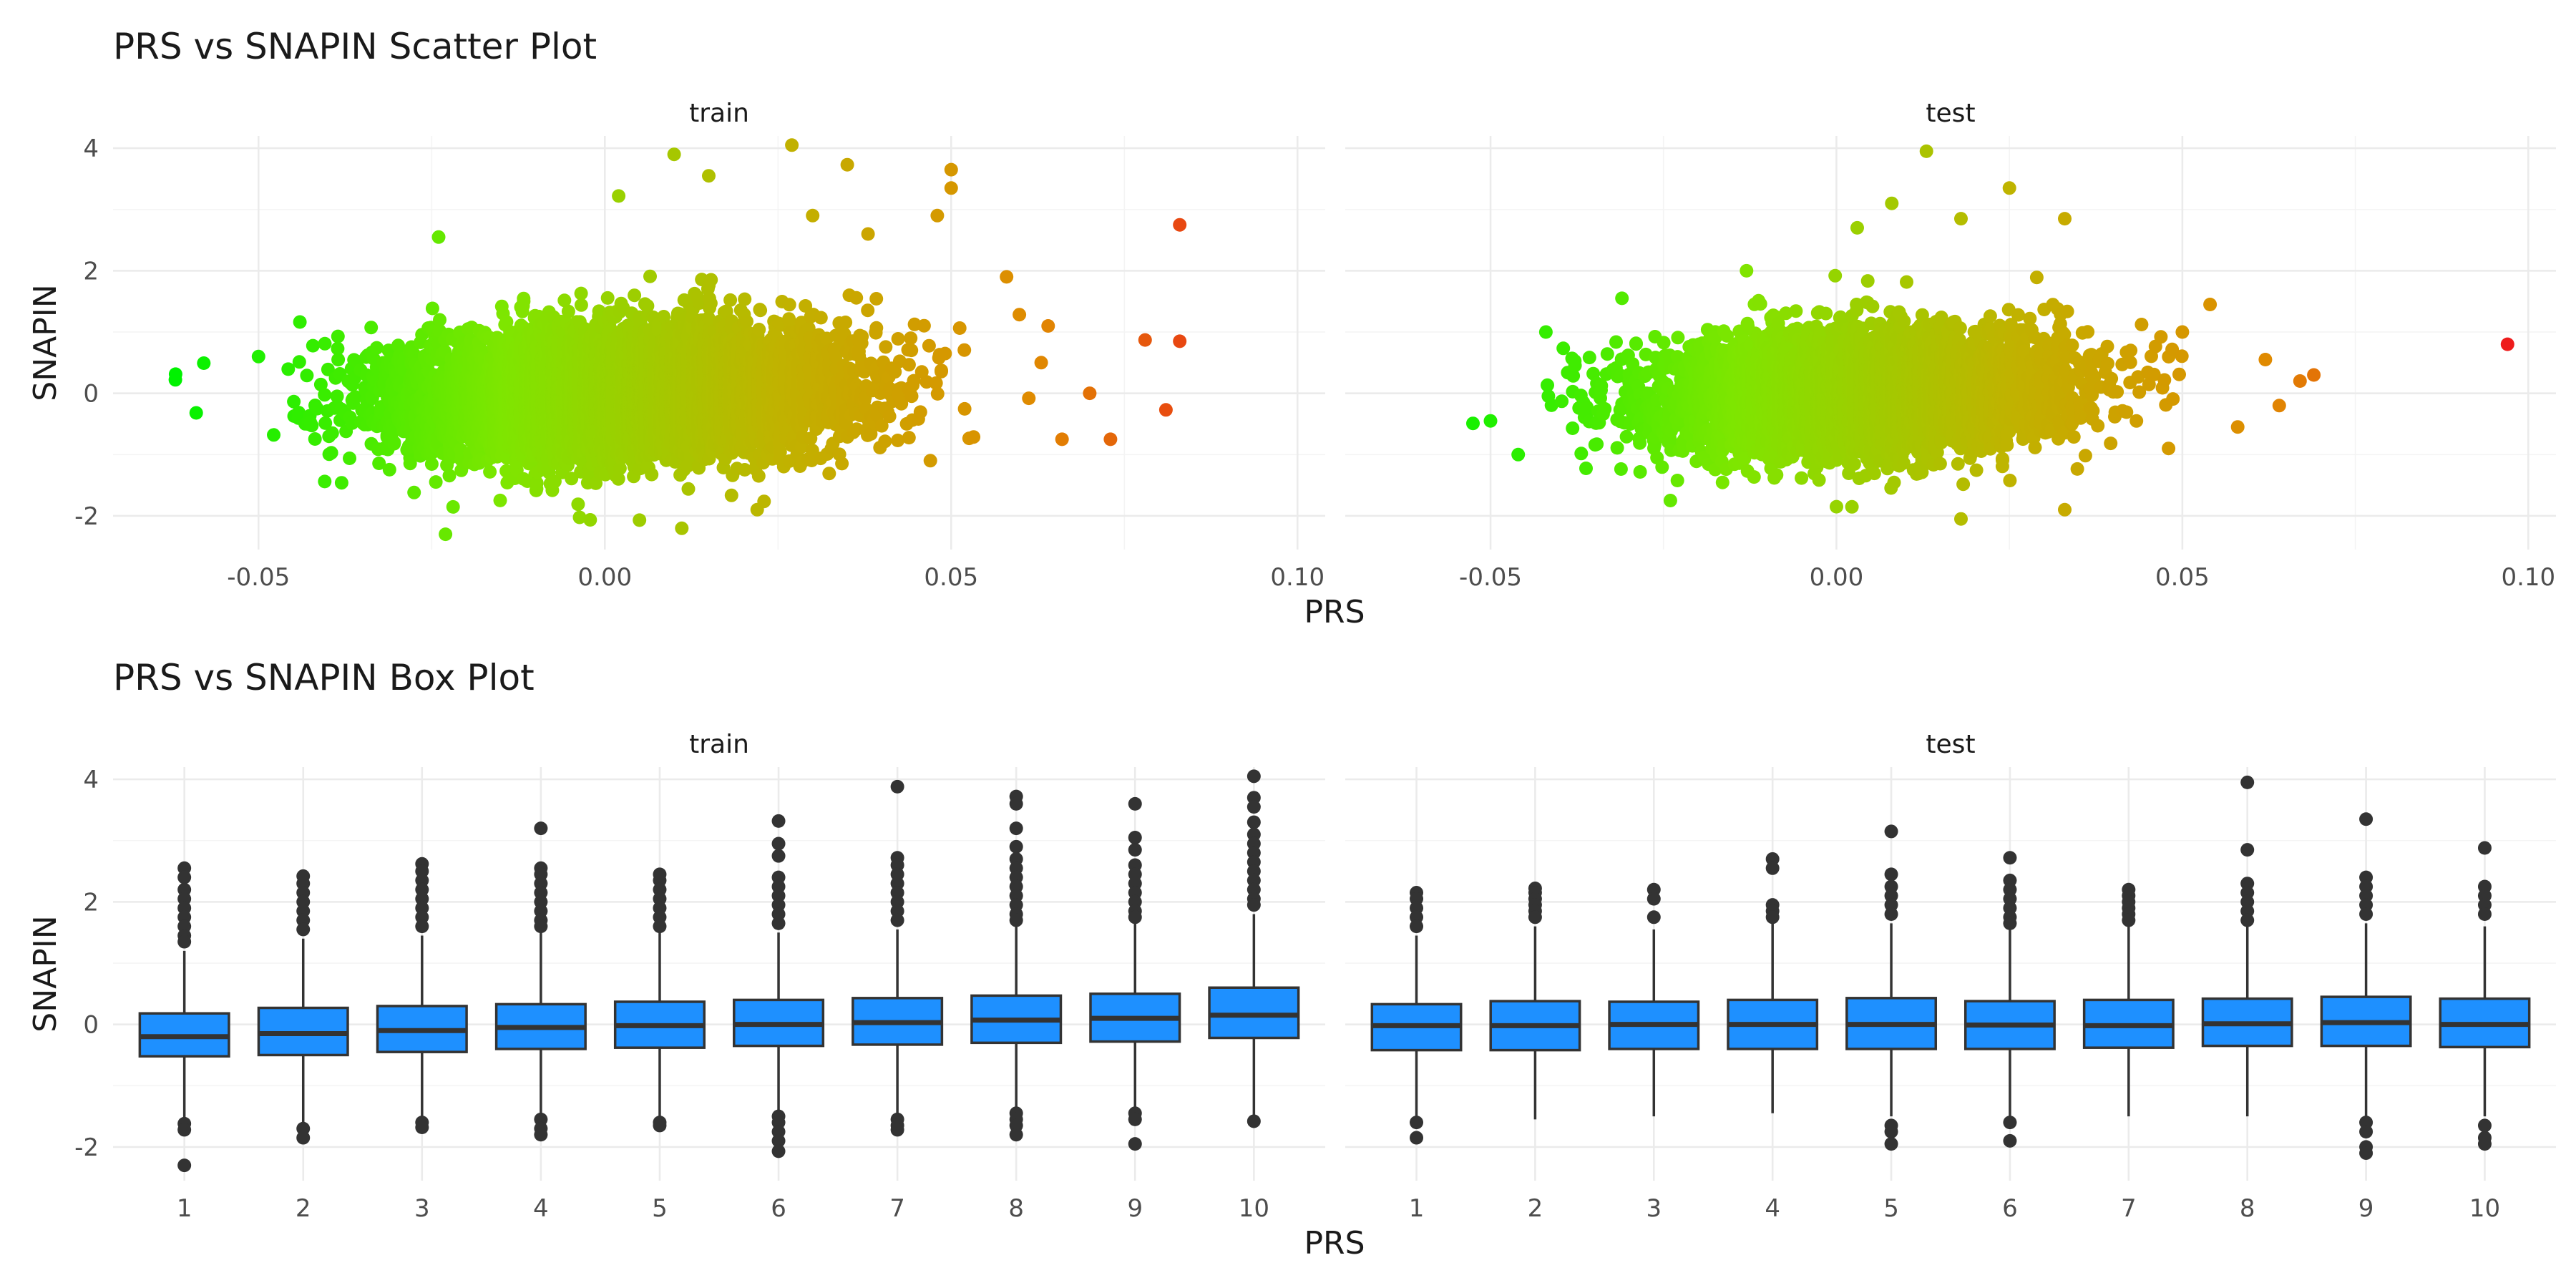 Image resolution: width=2576 pixels, height=1288 pixels. I want to click on facet-label: train, so click(719, 113).